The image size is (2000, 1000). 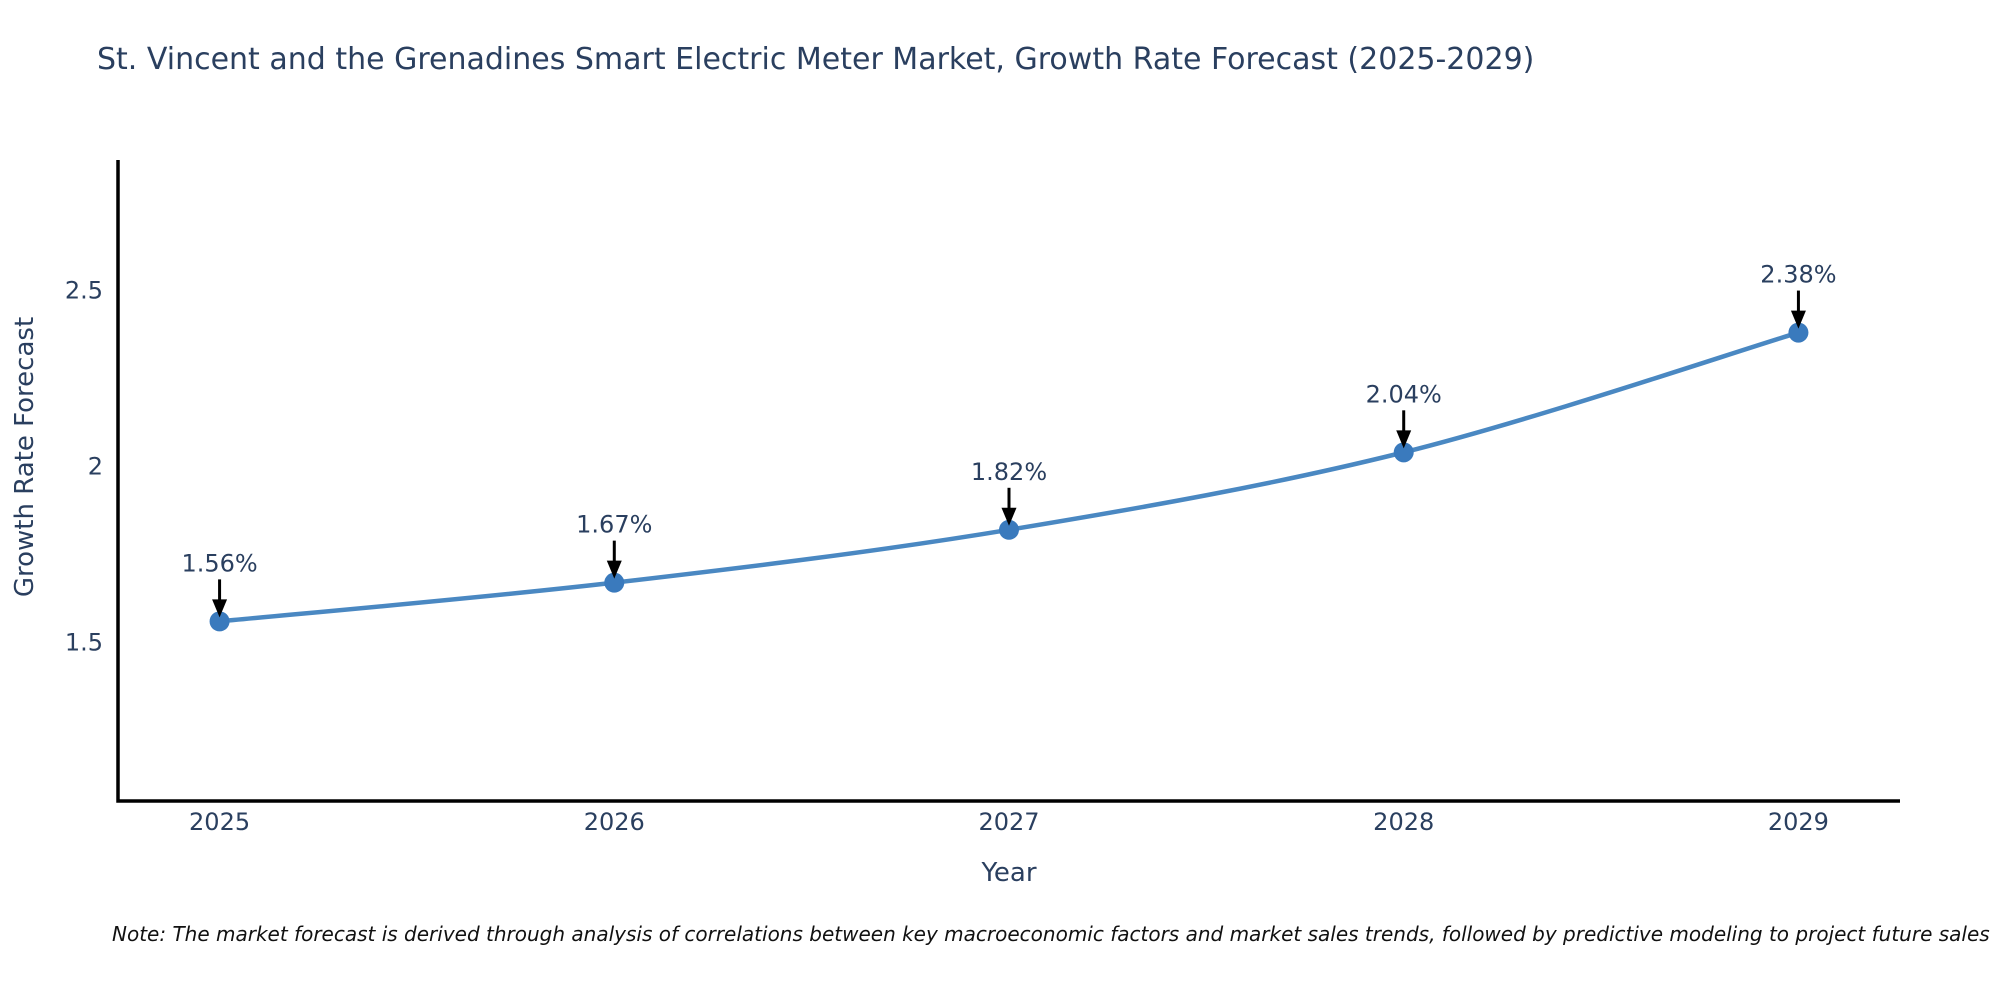 I want to click on x-axis-title: Year, so click(x=1009, y=873).